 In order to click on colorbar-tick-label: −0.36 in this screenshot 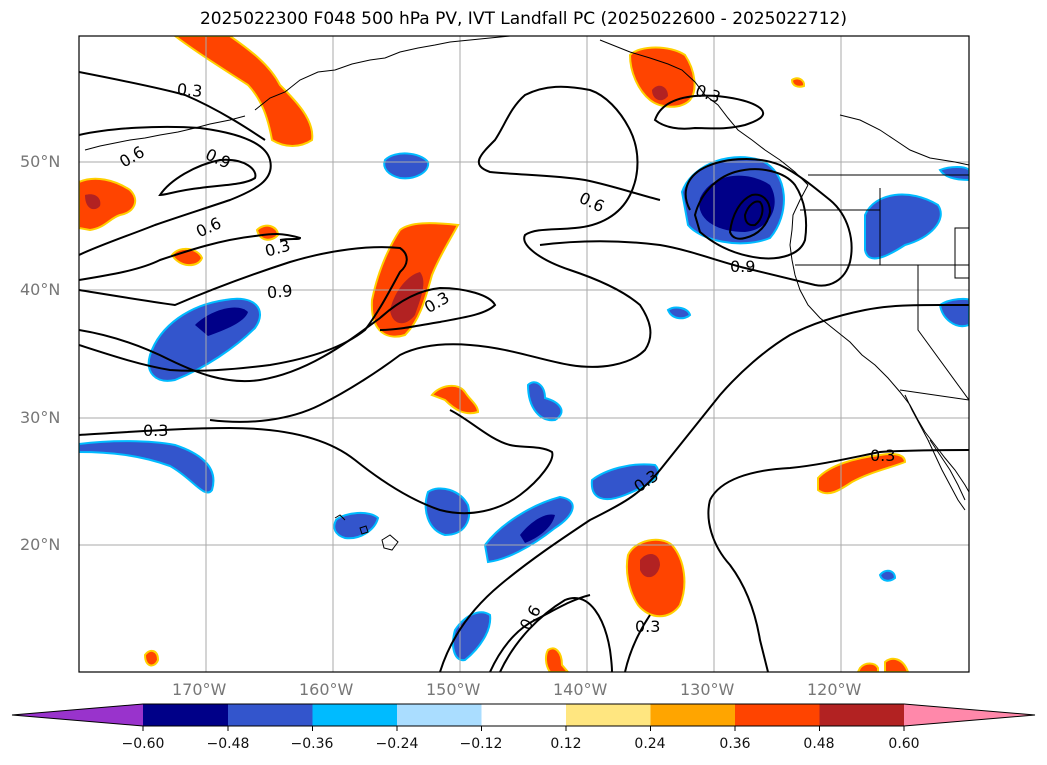, I will do `click(312, 744)`.